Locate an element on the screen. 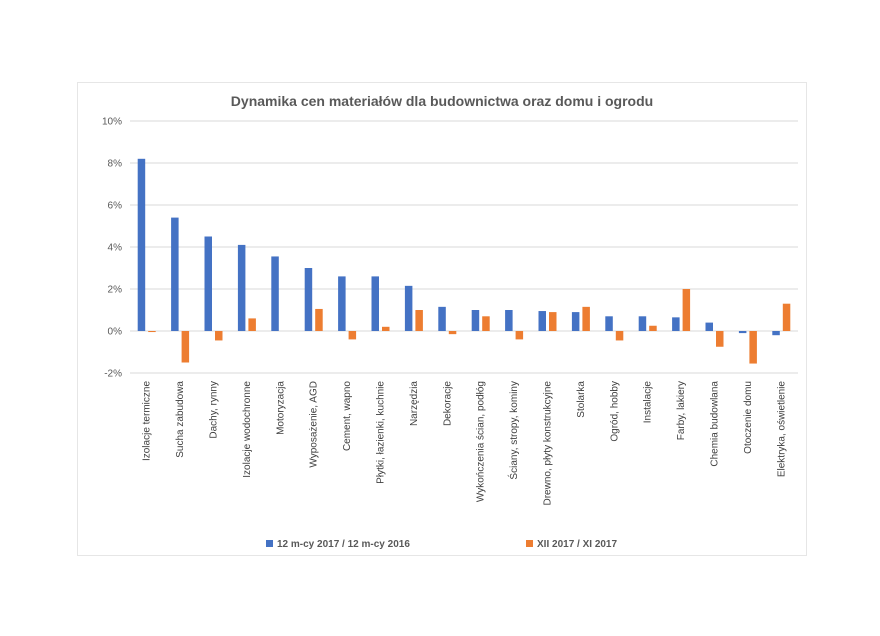 The width and height of the screenshot is (880, 636). x-category-label: Chemia budowlana is located at coordinates (715, 424).